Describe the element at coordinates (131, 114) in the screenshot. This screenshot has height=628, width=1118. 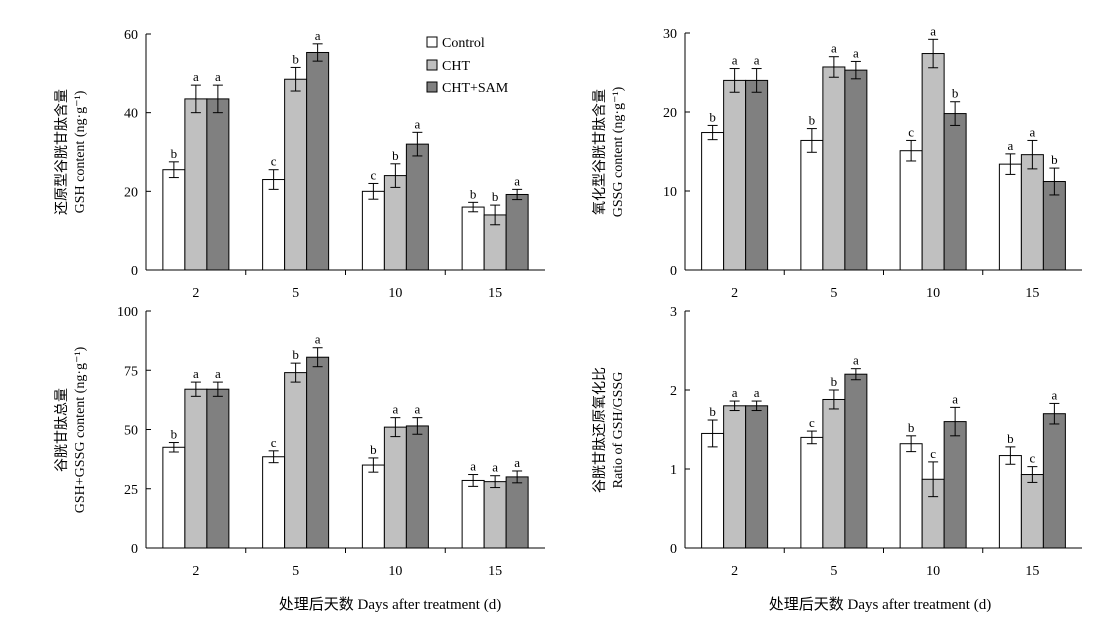
I see `y-tick-label: 40` at that location.